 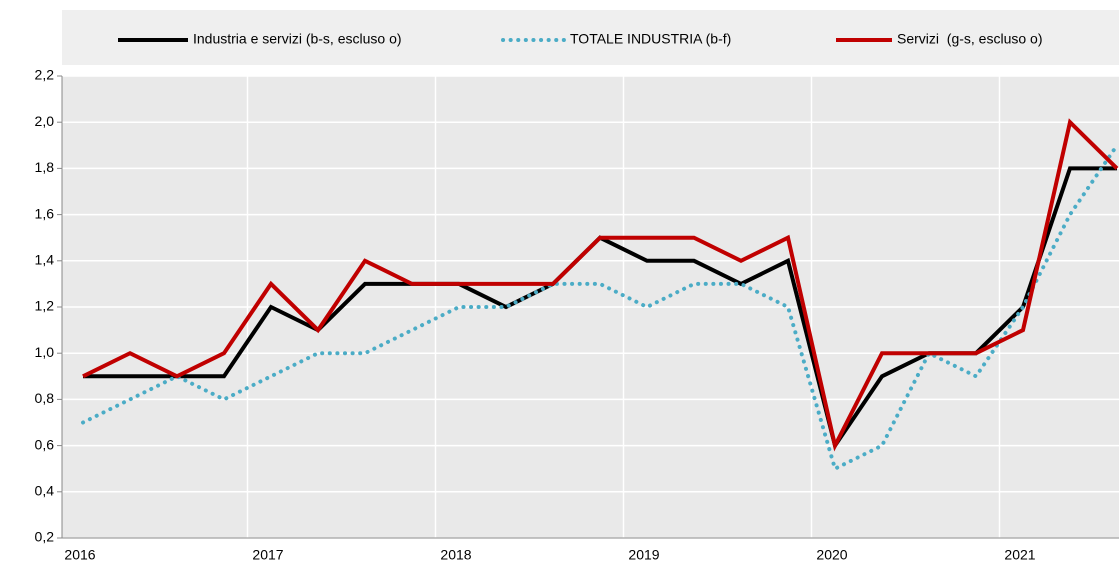 I want to click on x-tick-label: 2017, so click(x=267, y=555).